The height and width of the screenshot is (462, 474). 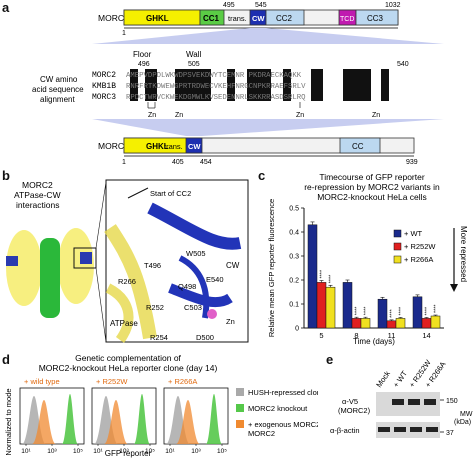 I want to click on chart-xtick-label: 11, so click(x=392, y=335).